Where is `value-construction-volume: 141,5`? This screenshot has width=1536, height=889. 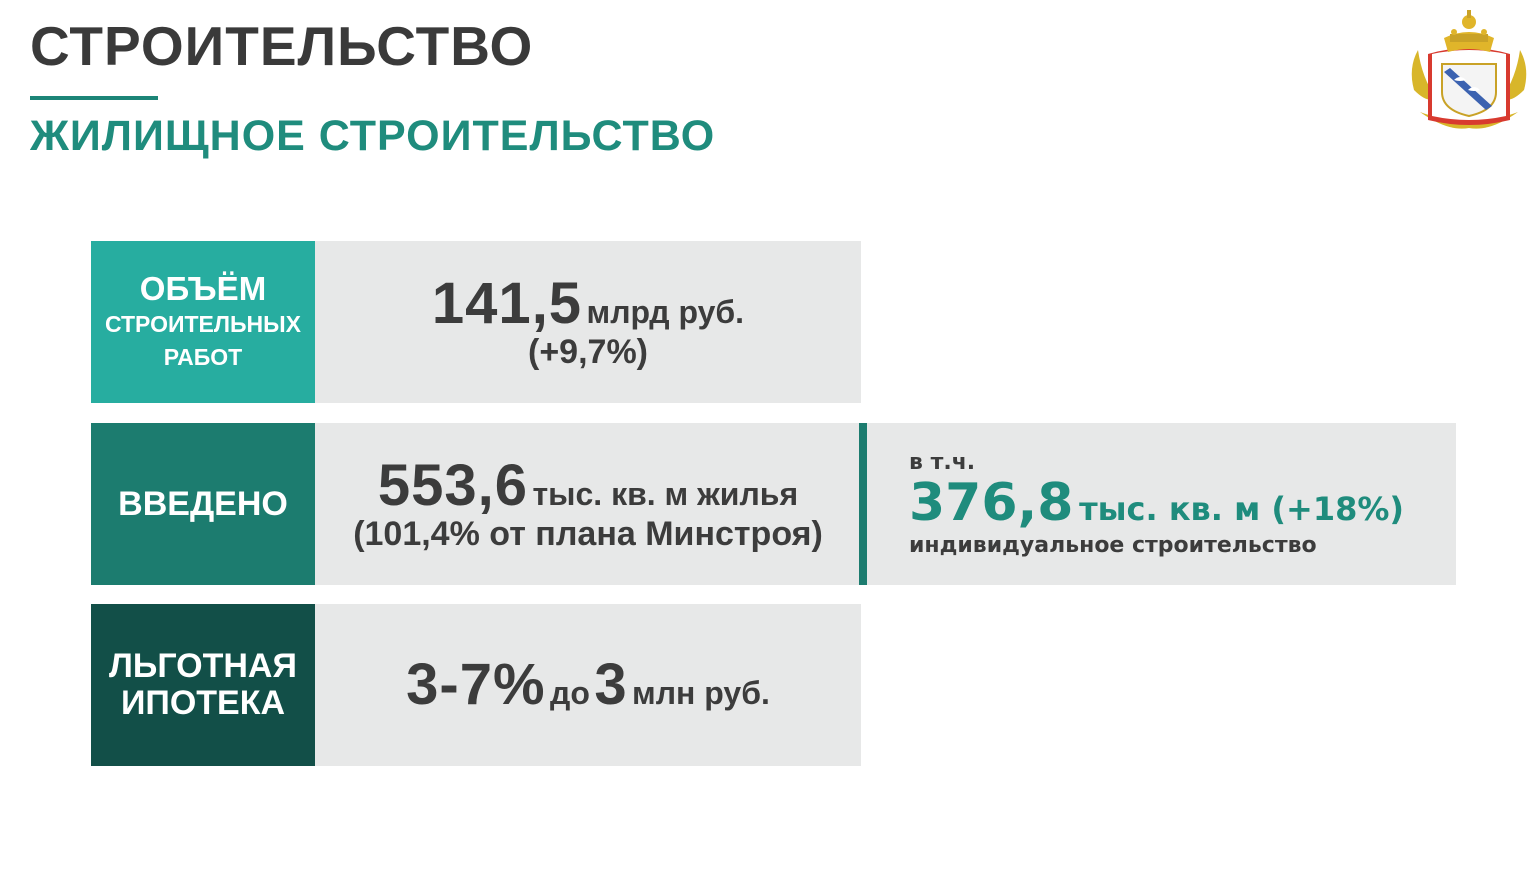 value-construction-volume: 141,5 is located at coordinates (507, 303).